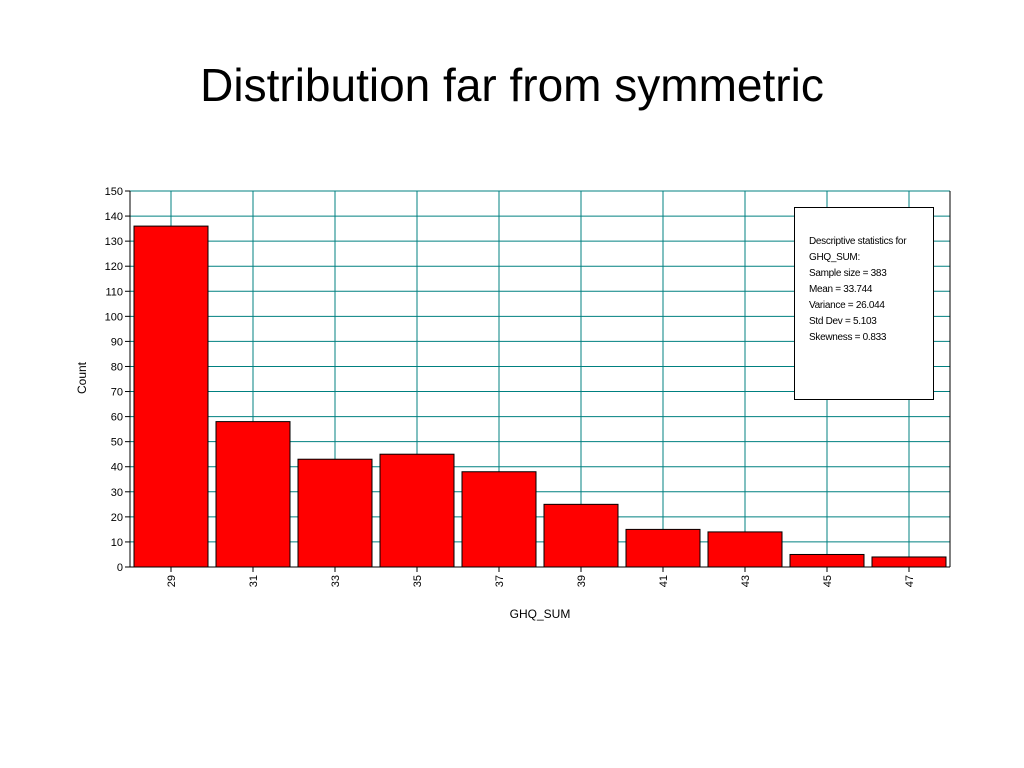  What do you see at coordinates (843, 321) in the screenshot?
I see `stats-std-dev: Std Dev = 5.103` at bounding box center [843, 321].